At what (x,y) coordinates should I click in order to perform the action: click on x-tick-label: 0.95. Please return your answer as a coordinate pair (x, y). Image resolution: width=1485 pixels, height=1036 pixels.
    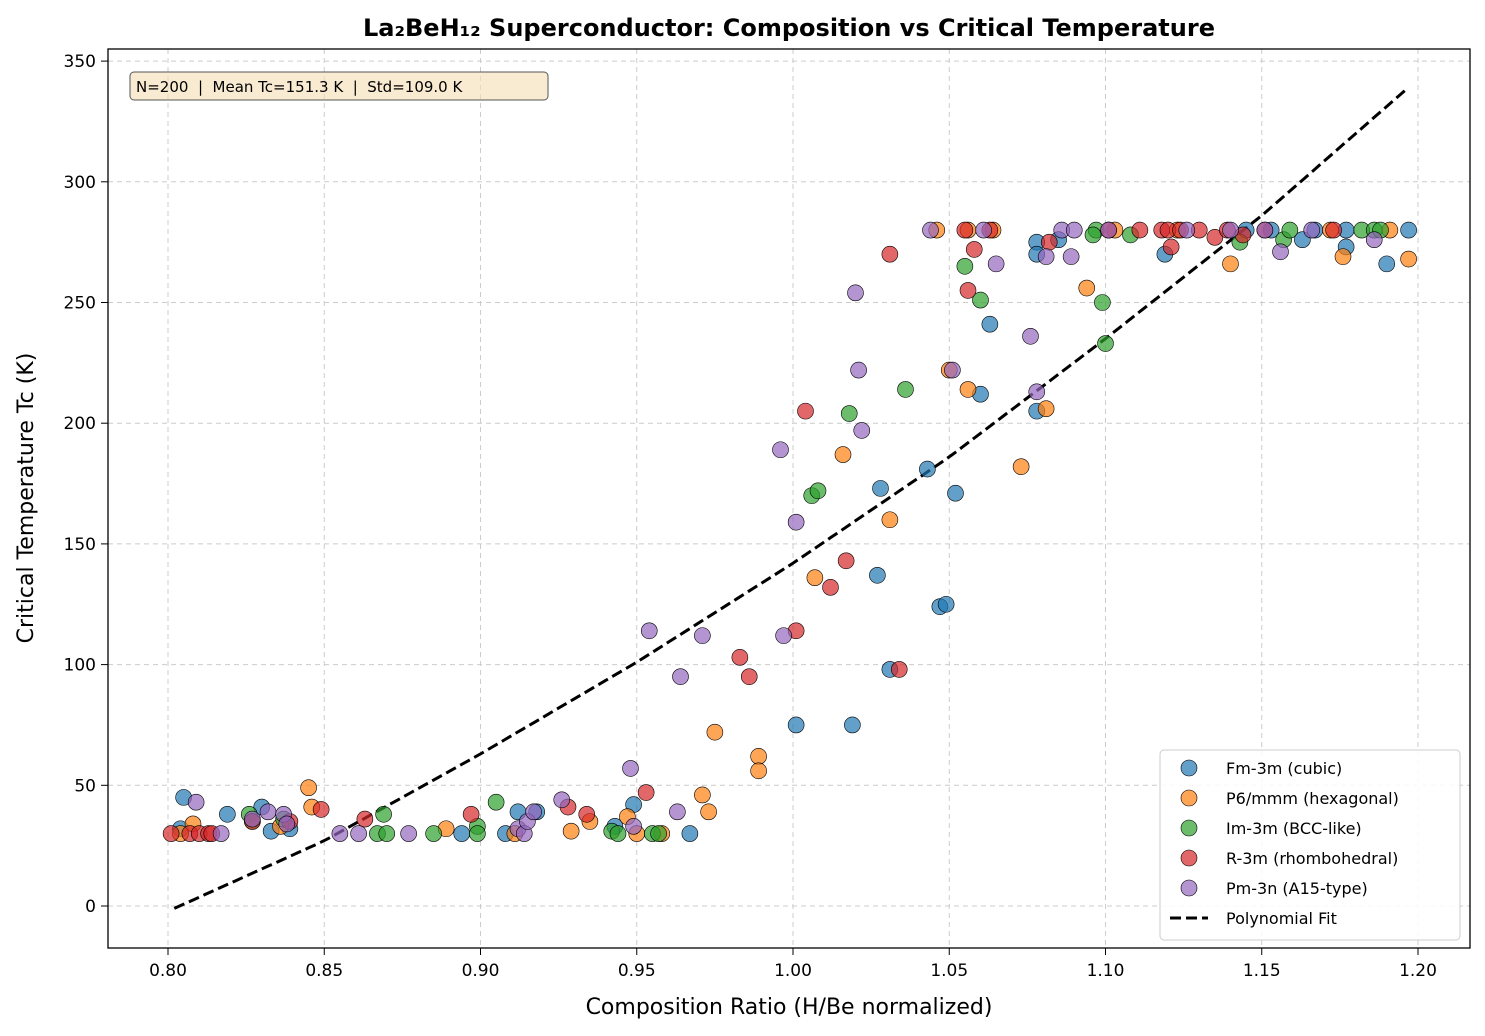
    Looking at the image, I should click on (637, 971).